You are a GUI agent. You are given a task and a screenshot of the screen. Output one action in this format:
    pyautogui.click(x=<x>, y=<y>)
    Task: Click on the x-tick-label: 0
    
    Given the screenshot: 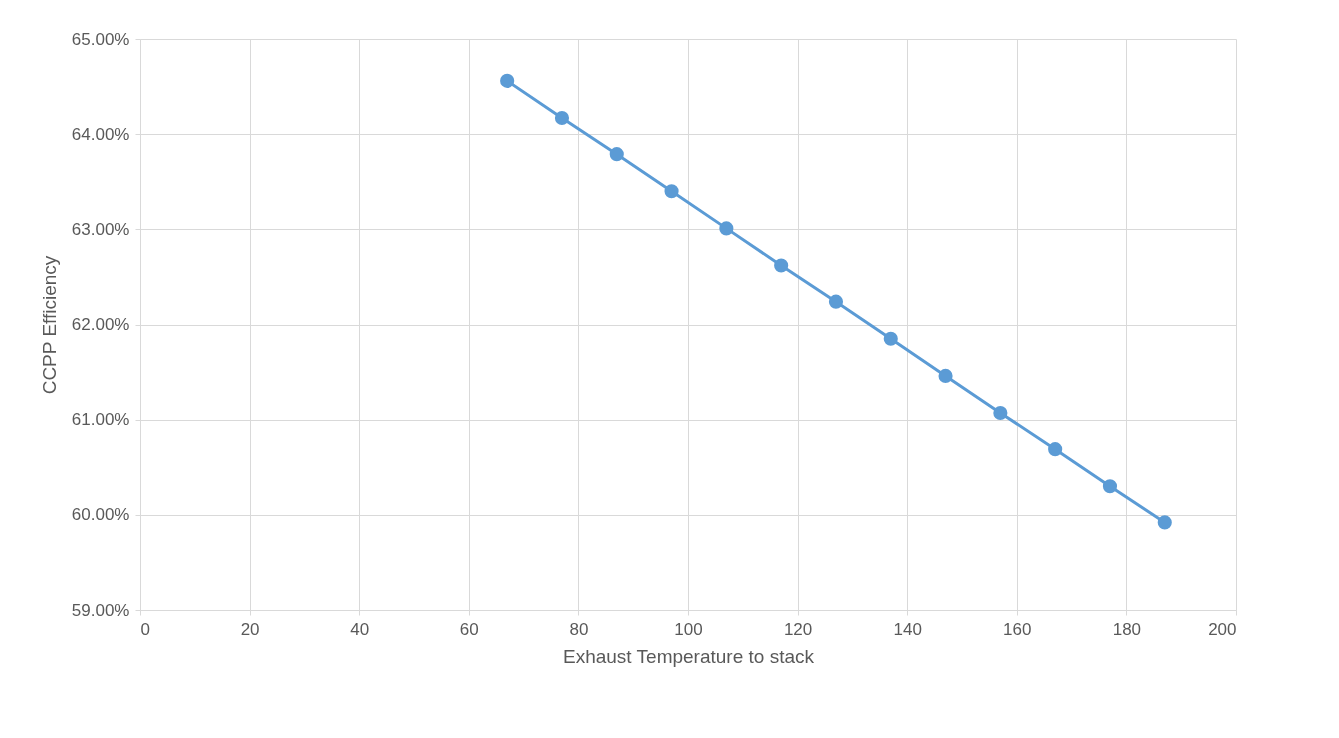 What is the action you would take?
    pyautogui.click(x=145, y=629)
    